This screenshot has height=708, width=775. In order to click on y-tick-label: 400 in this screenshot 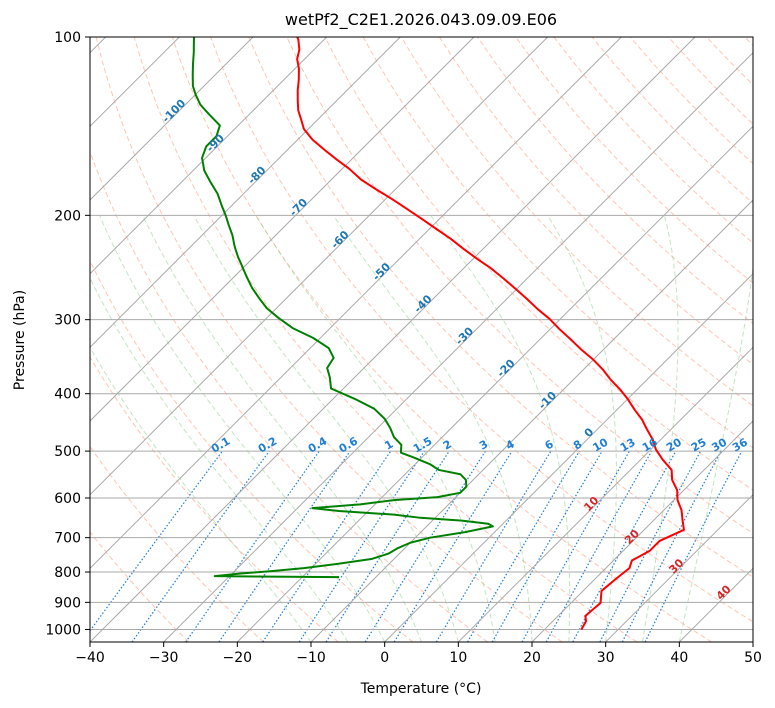, I will do `click(67, 395)`.